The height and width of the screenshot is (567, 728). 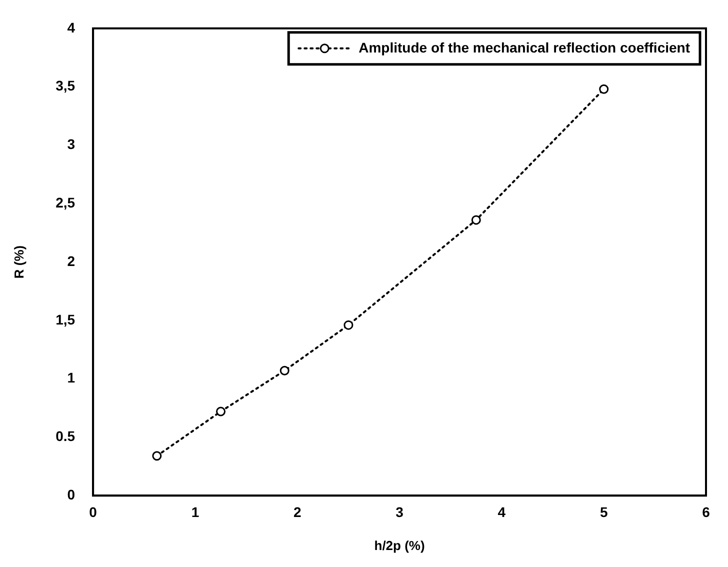 I want to click on y-axis-title: R (%), so click(x=18, y=262).